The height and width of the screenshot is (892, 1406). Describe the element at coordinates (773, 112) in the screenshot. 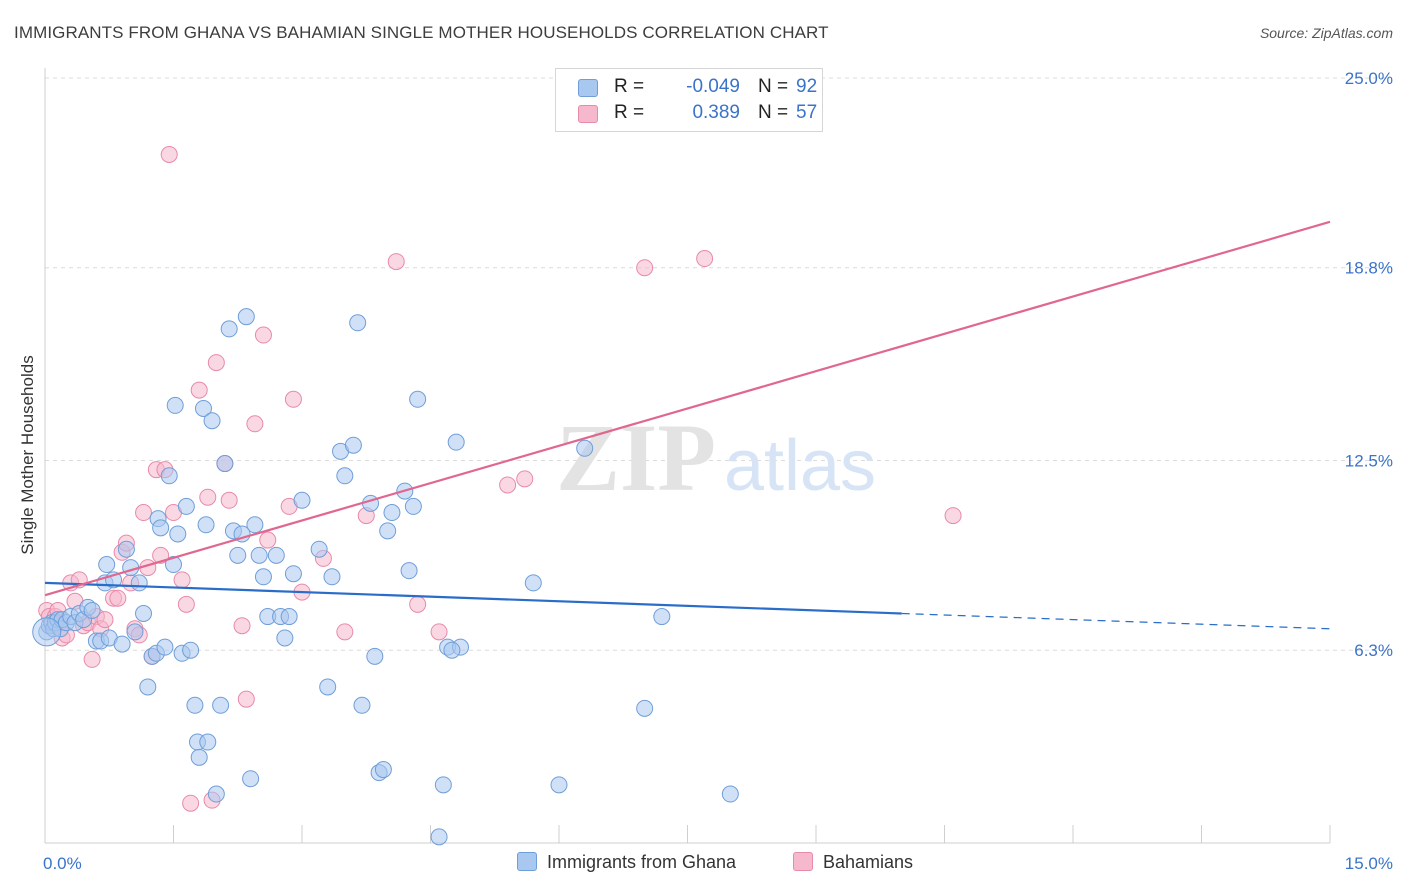

I see `legend-n-label: N =` at that location.